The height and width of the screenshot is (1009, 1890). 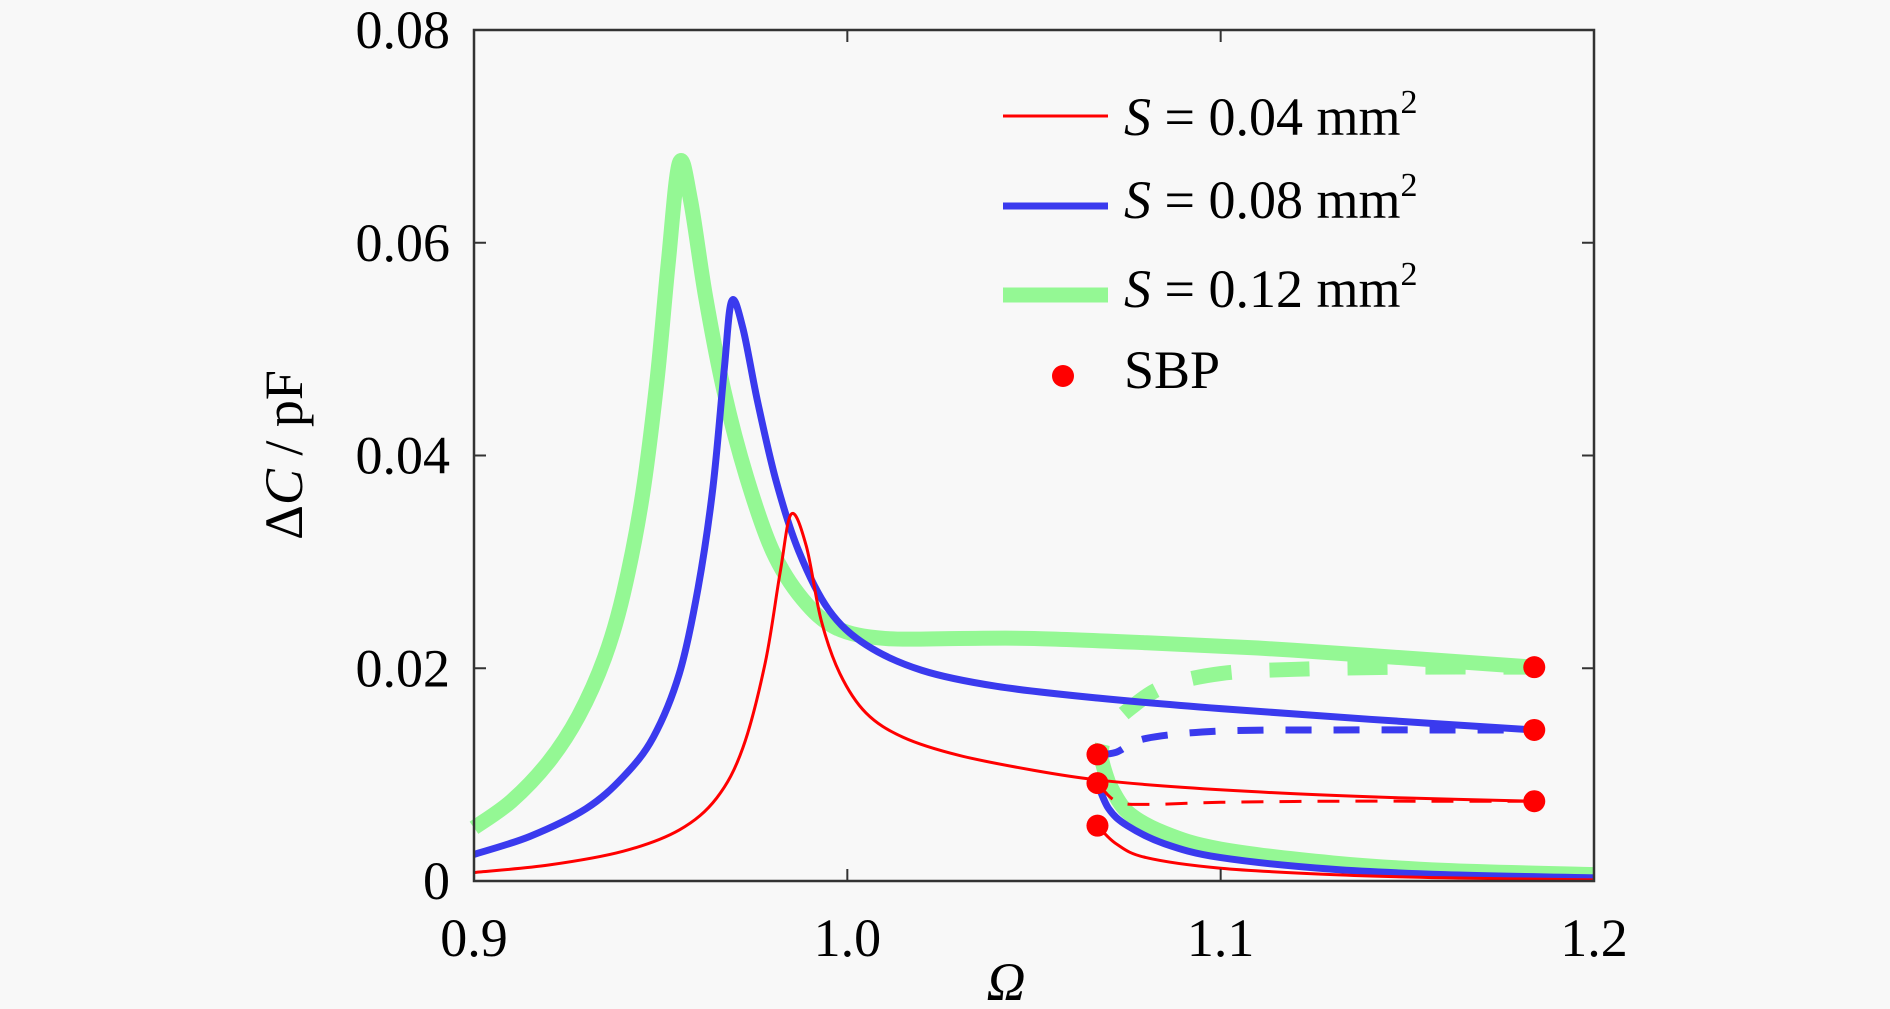 I want to click on curve-s004-lower-stable, so click(x=1345, y=853).